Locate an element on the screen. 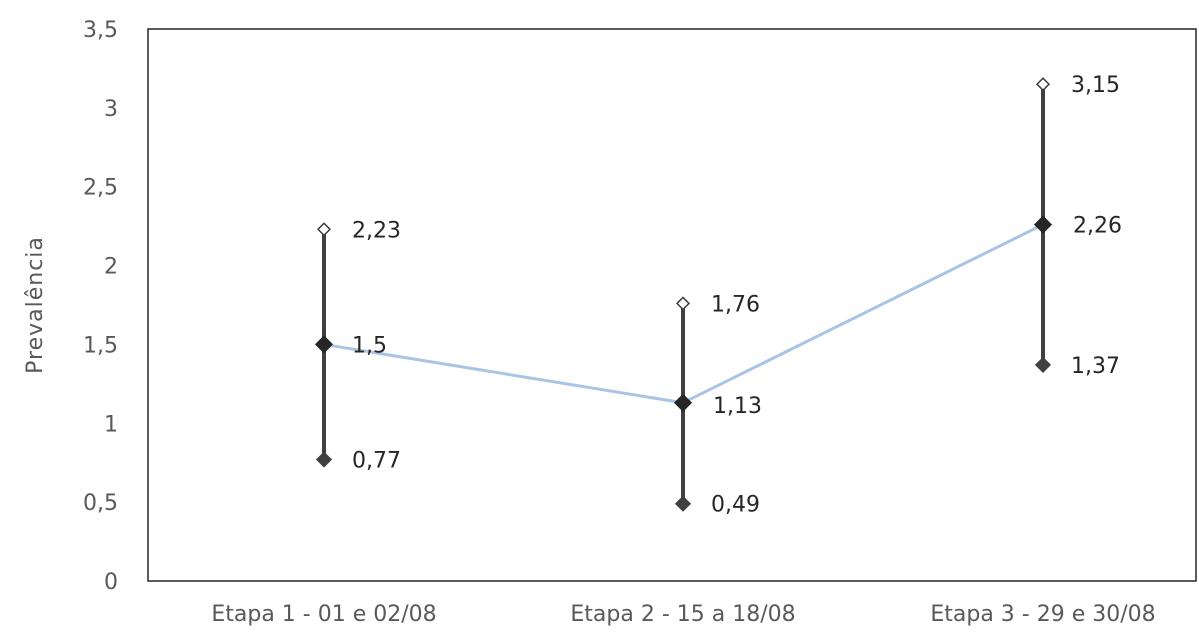 The image size is (1199, 639). upper-bound-label: 2,23 is located at coordinates (376, 230).